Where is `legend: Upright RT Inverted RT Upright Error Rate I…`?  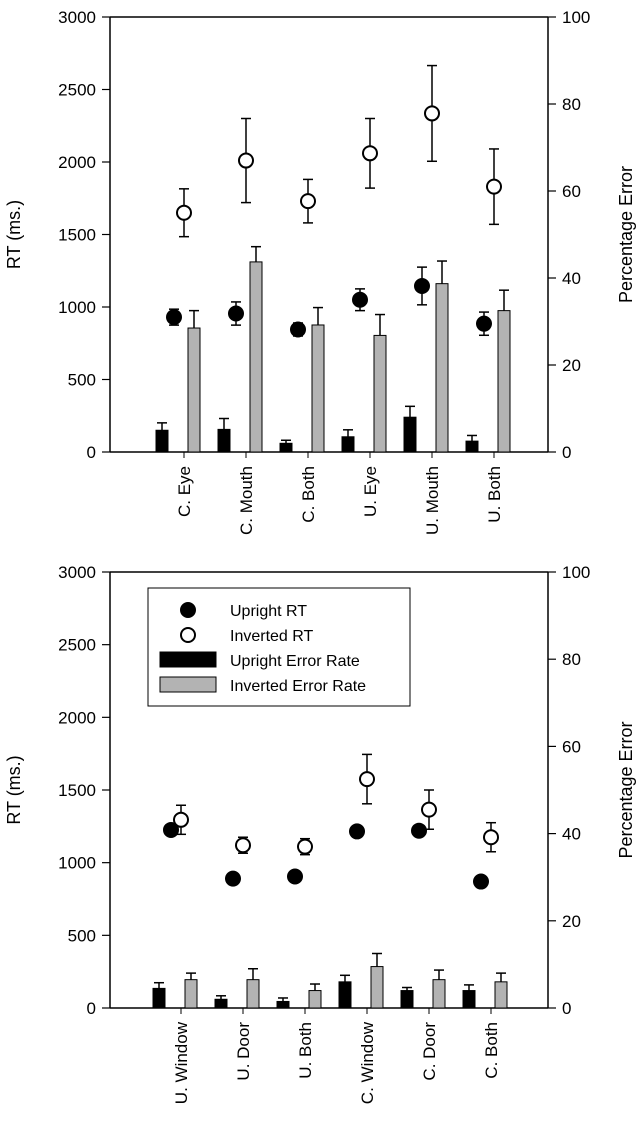 legend: Upright RT Inverted RT Upright Error Rate I… is located at coordinates (279, 647).